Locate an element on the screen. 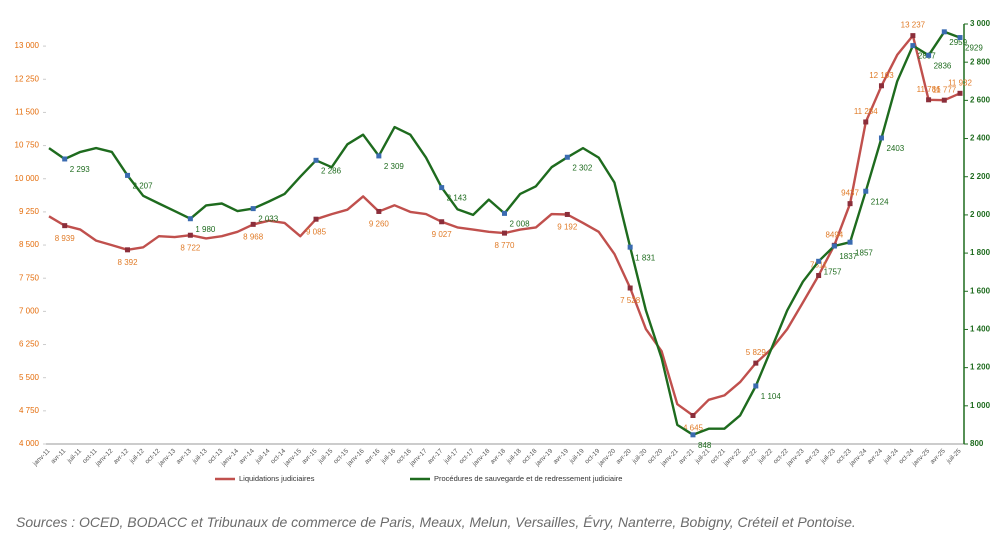 The height and width of the screenshot is (544, 1002). x-tick-label: avr-11 is located at coordinates (59, 456).